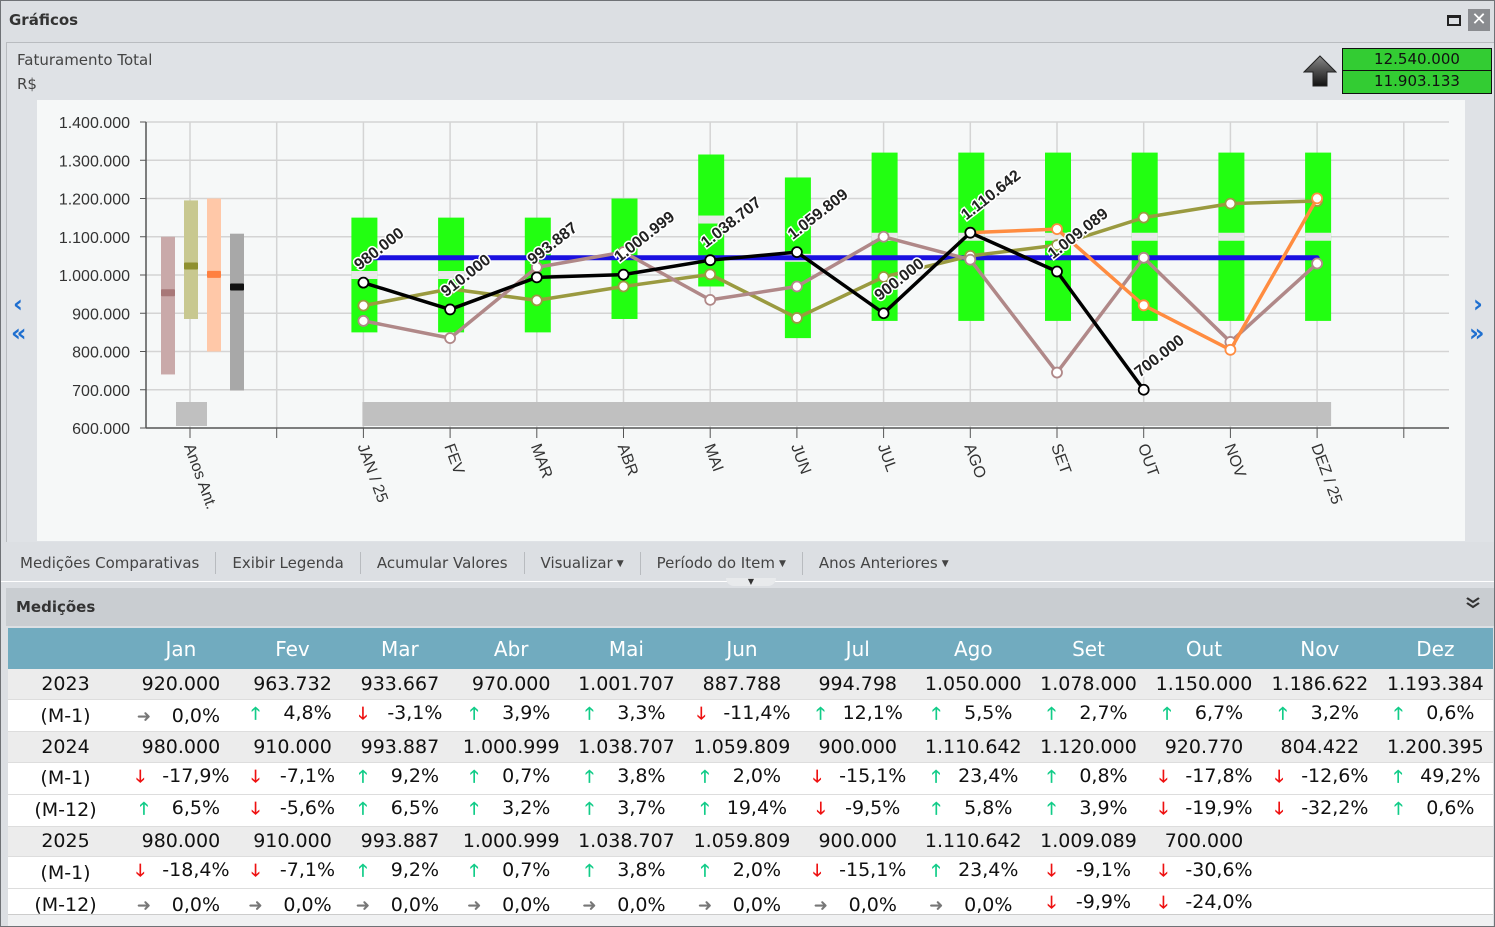 The width and height of the screenshot is (1495, 927). Describe the element at coordinates (884, 563) in the screenshot. I see `toolbar-anos-anteriores: Anos Anteriores ▼` at that location.